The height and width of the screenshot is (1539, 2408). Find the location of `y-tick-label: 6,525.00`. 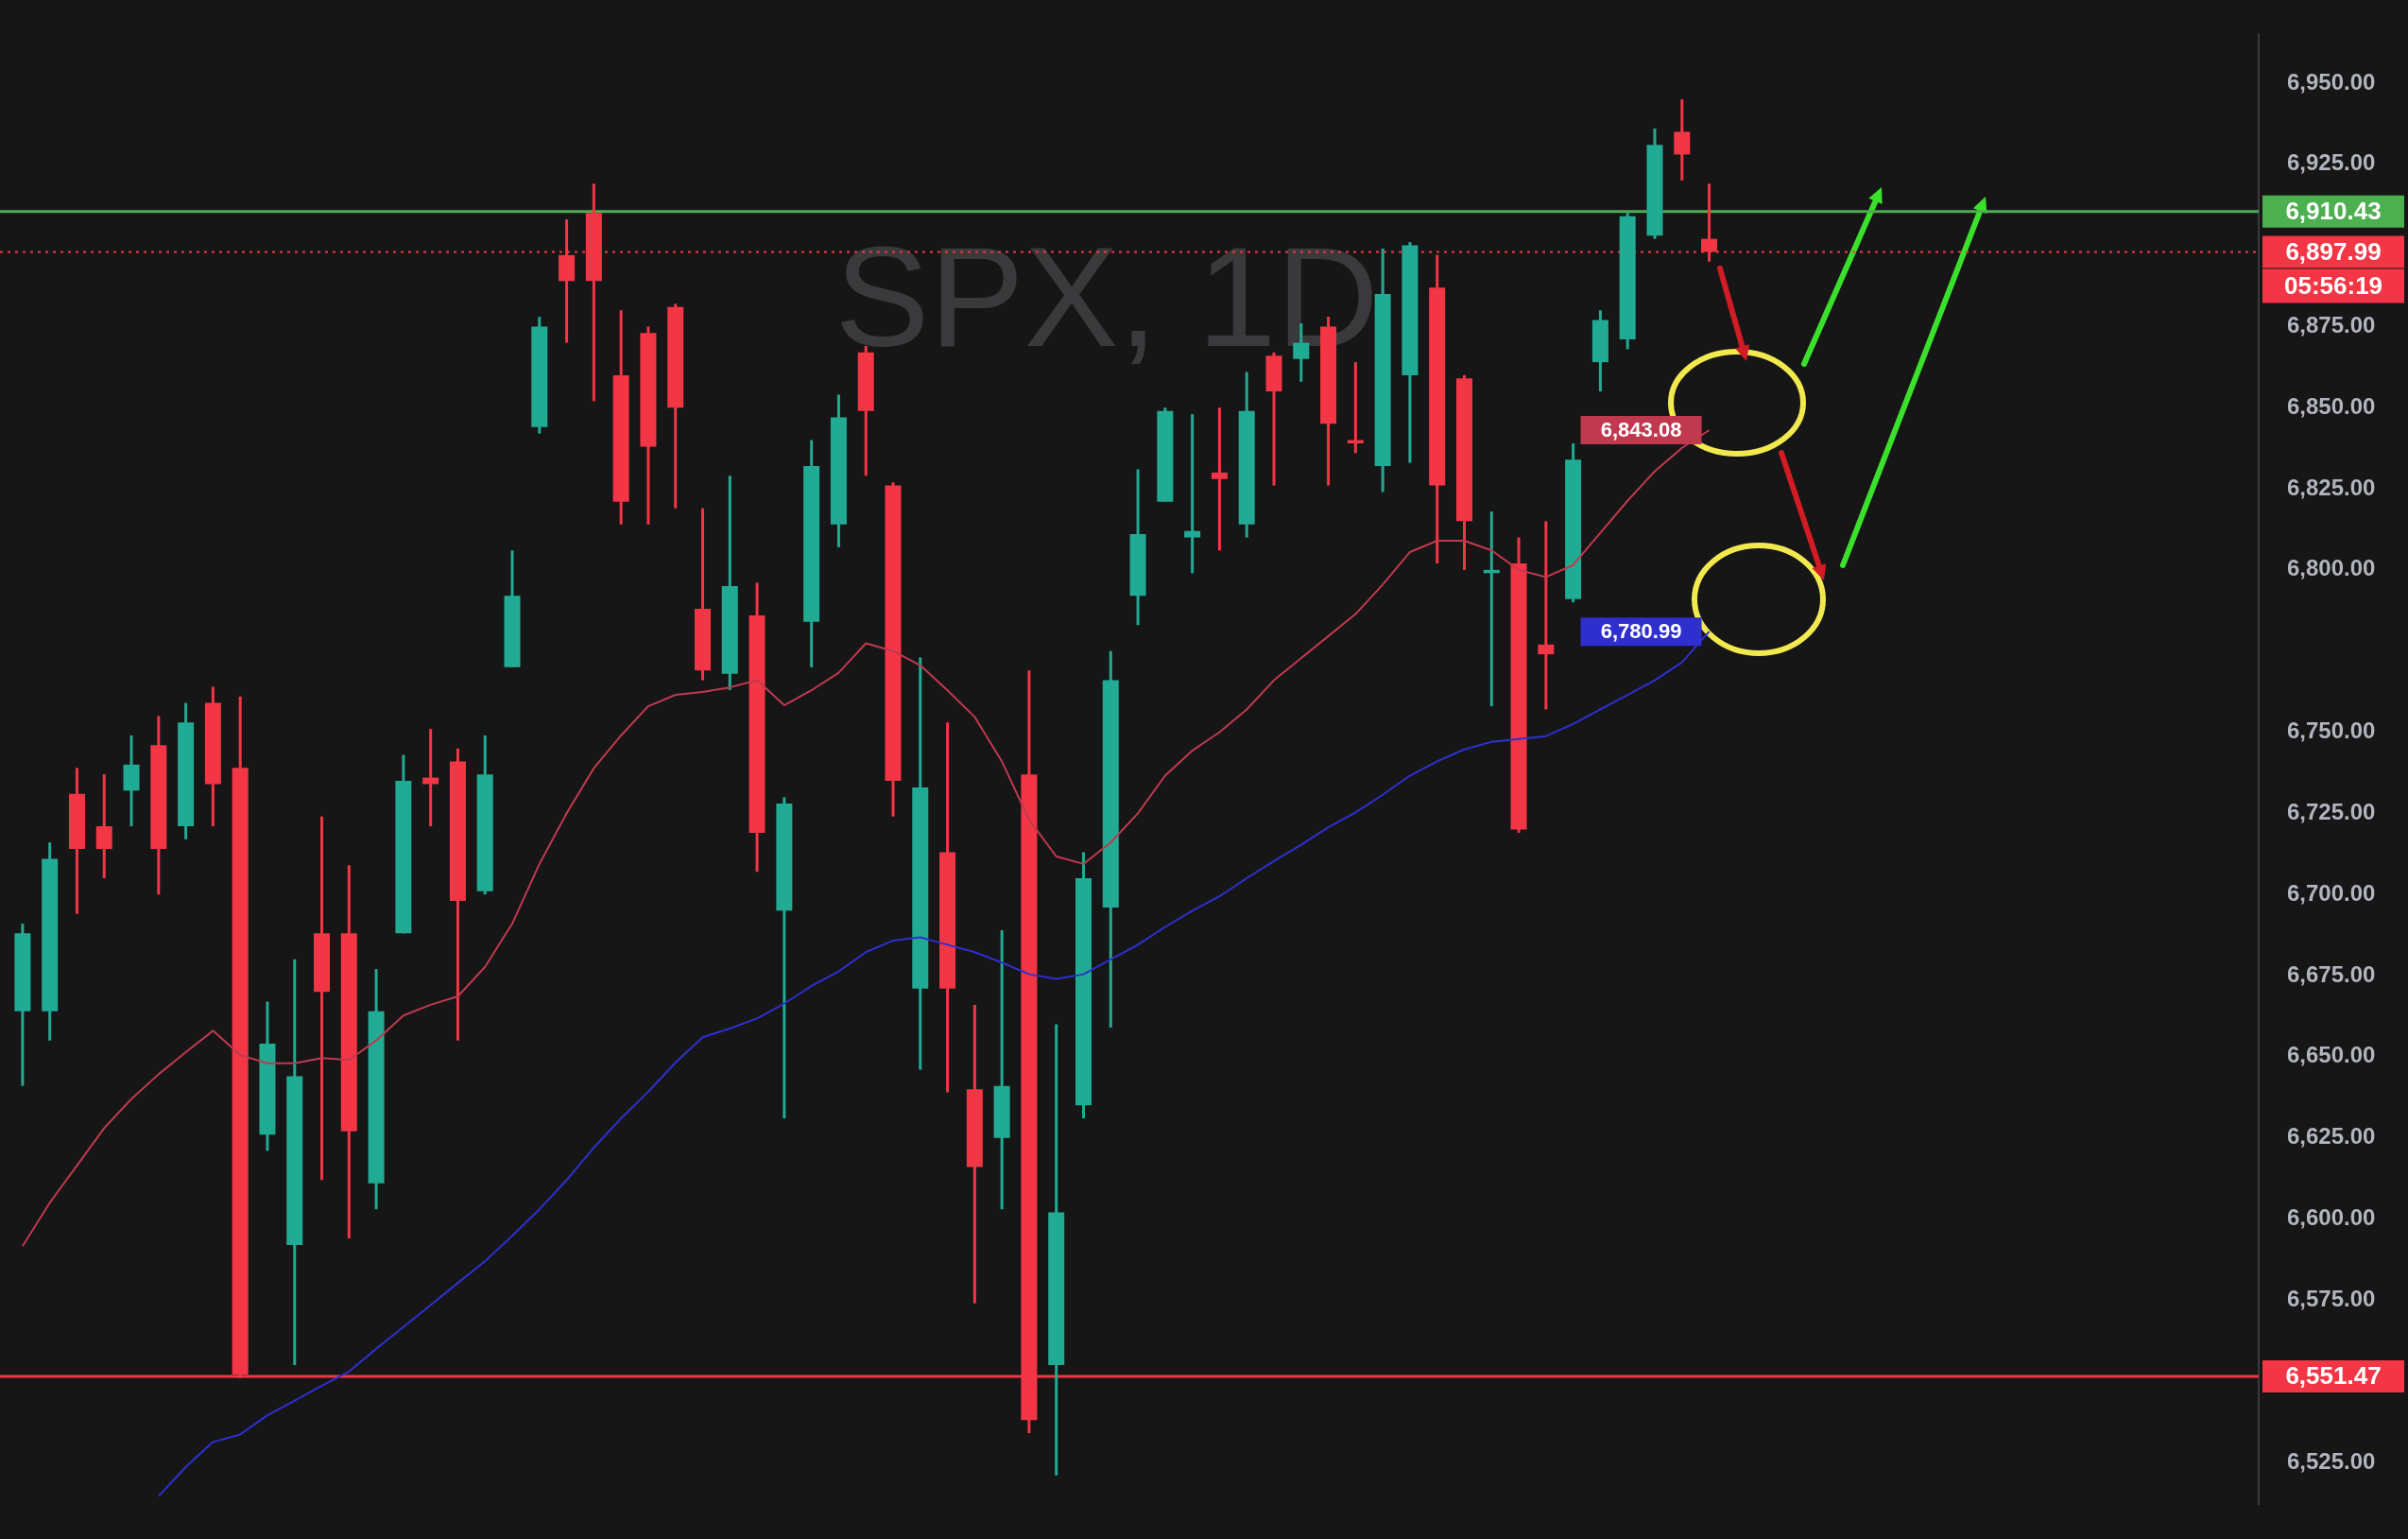

y-tick-label: 6,525.00 is located at coordinates (2331, 1460).